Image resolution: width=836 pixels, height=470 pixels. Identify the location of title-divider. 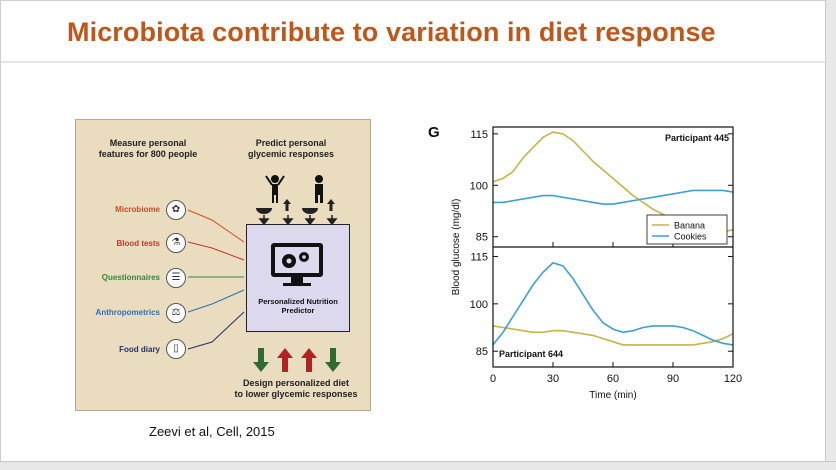
(414, 62).